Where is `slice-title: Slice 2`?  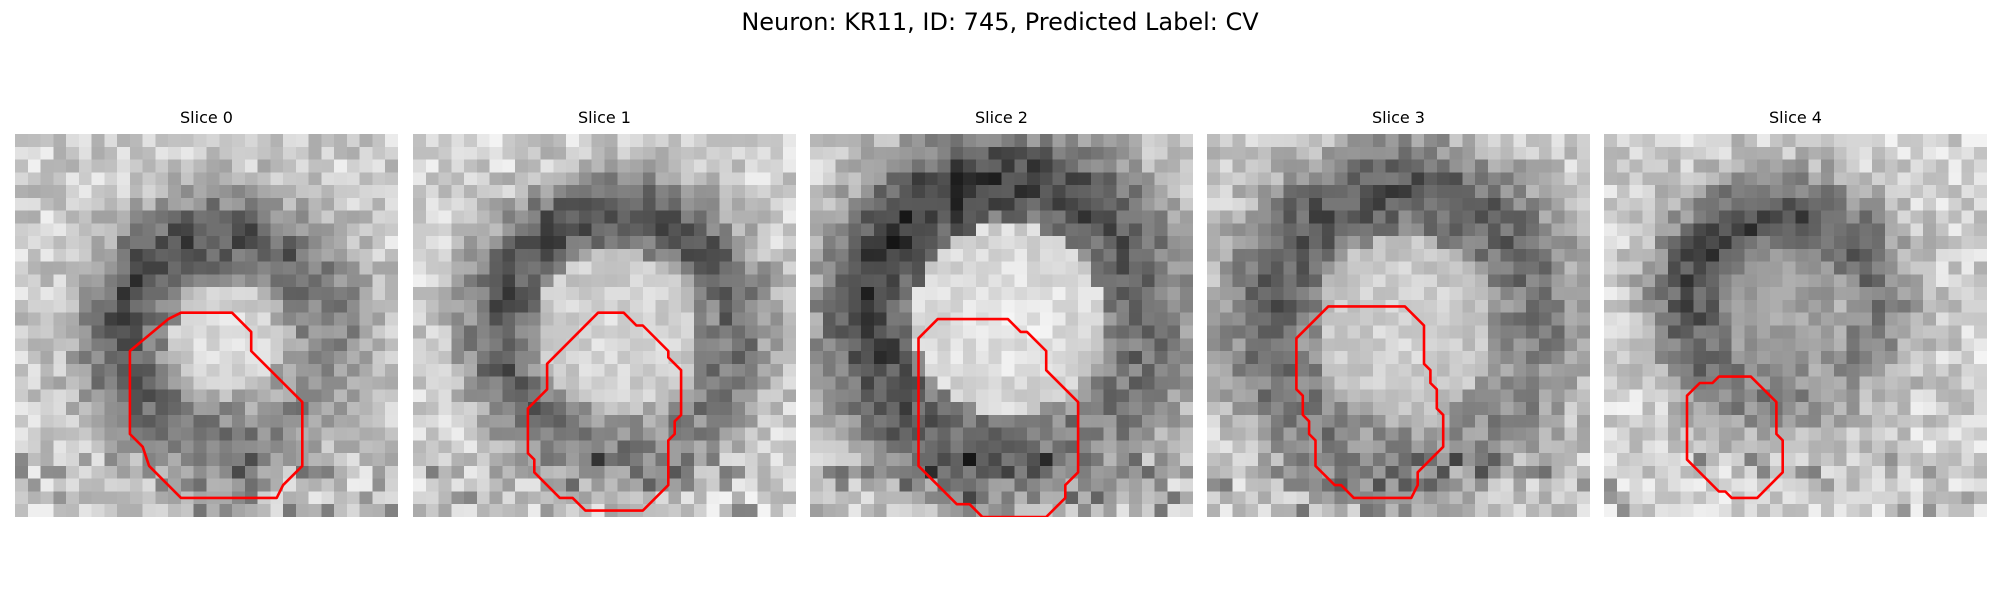 slice-title: Slice 2 is located at coordinates (1001, 117).